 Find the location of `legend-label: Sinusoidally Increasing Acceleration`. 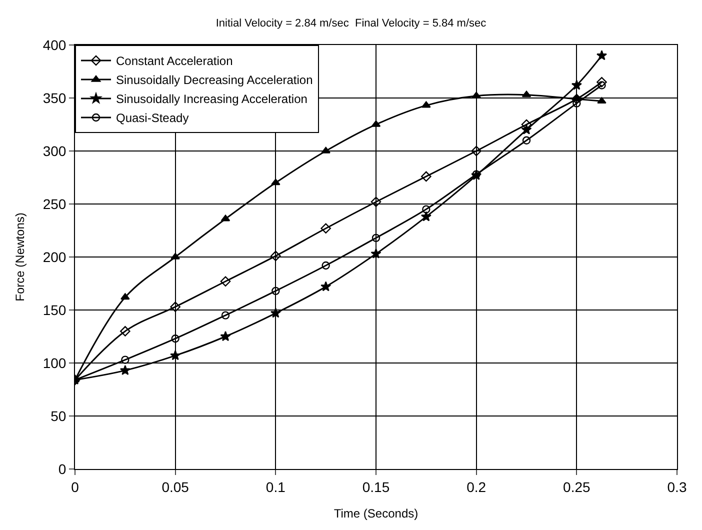

legend-label: Sinusoidally Increasing Acceleration is located at coordinates (212, 99).